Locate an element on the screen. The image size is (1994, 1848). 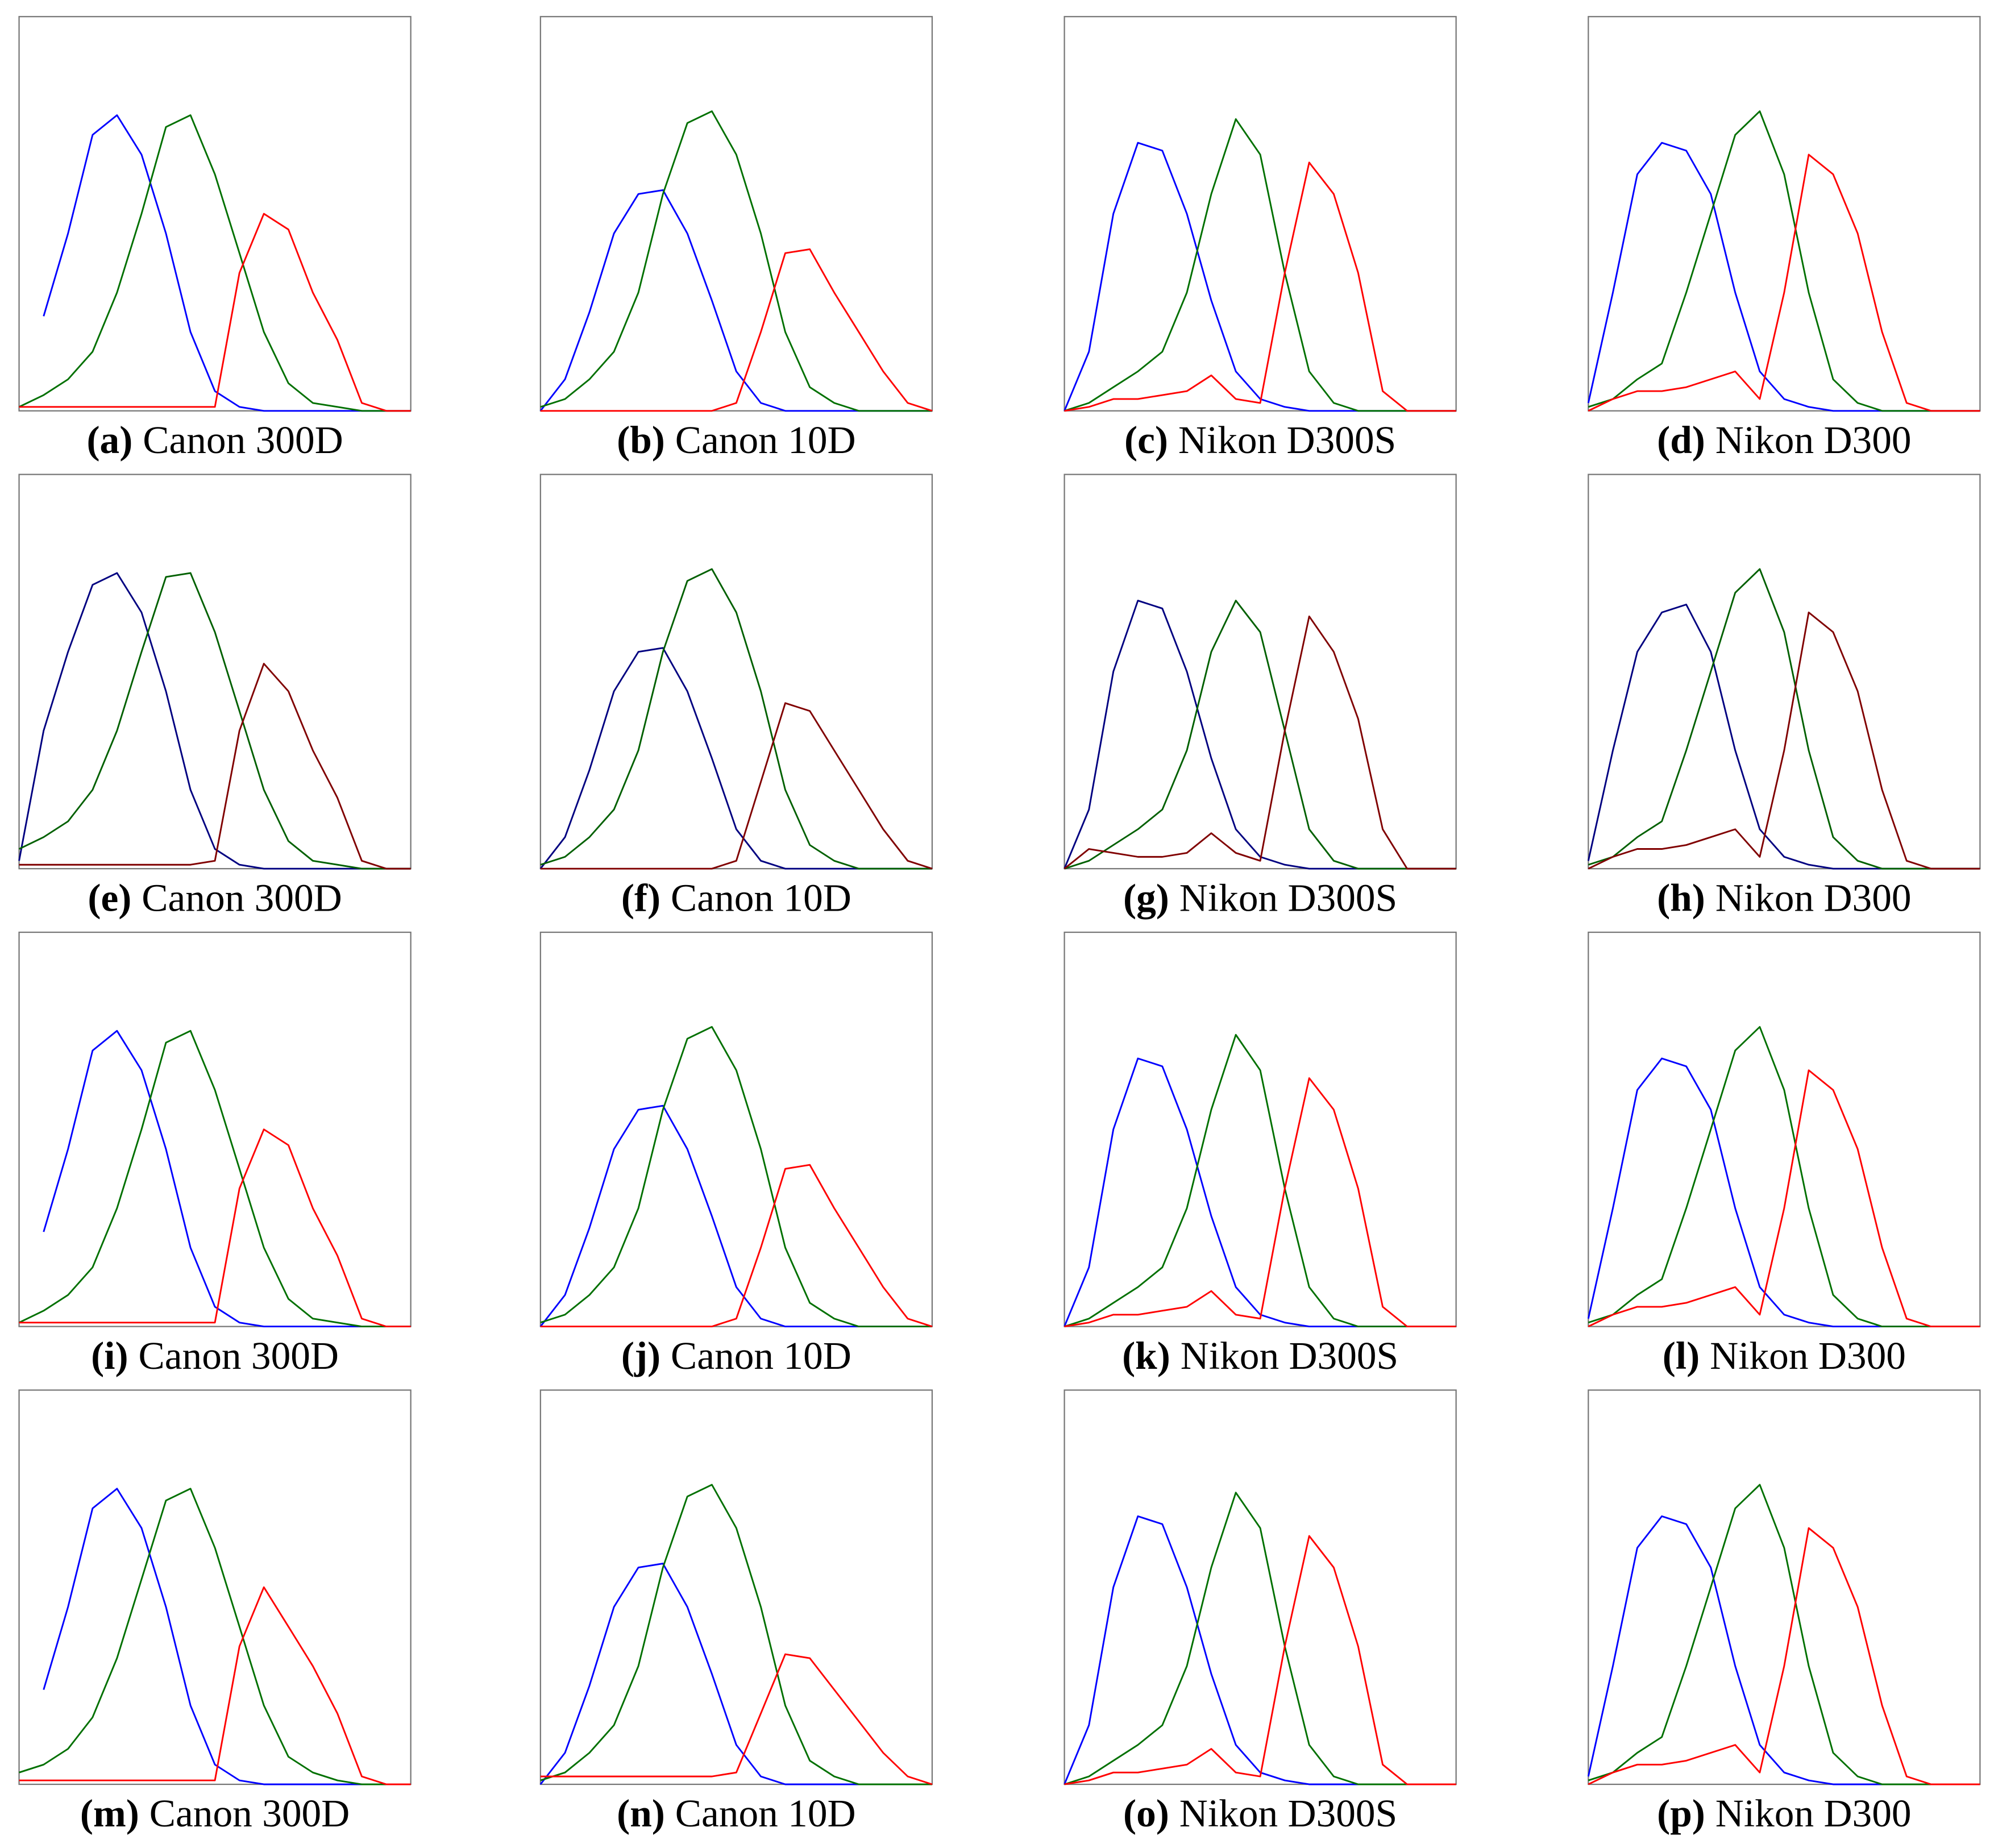
panel: (p) Nikon D300 is located at coordinates (1784, 1612).